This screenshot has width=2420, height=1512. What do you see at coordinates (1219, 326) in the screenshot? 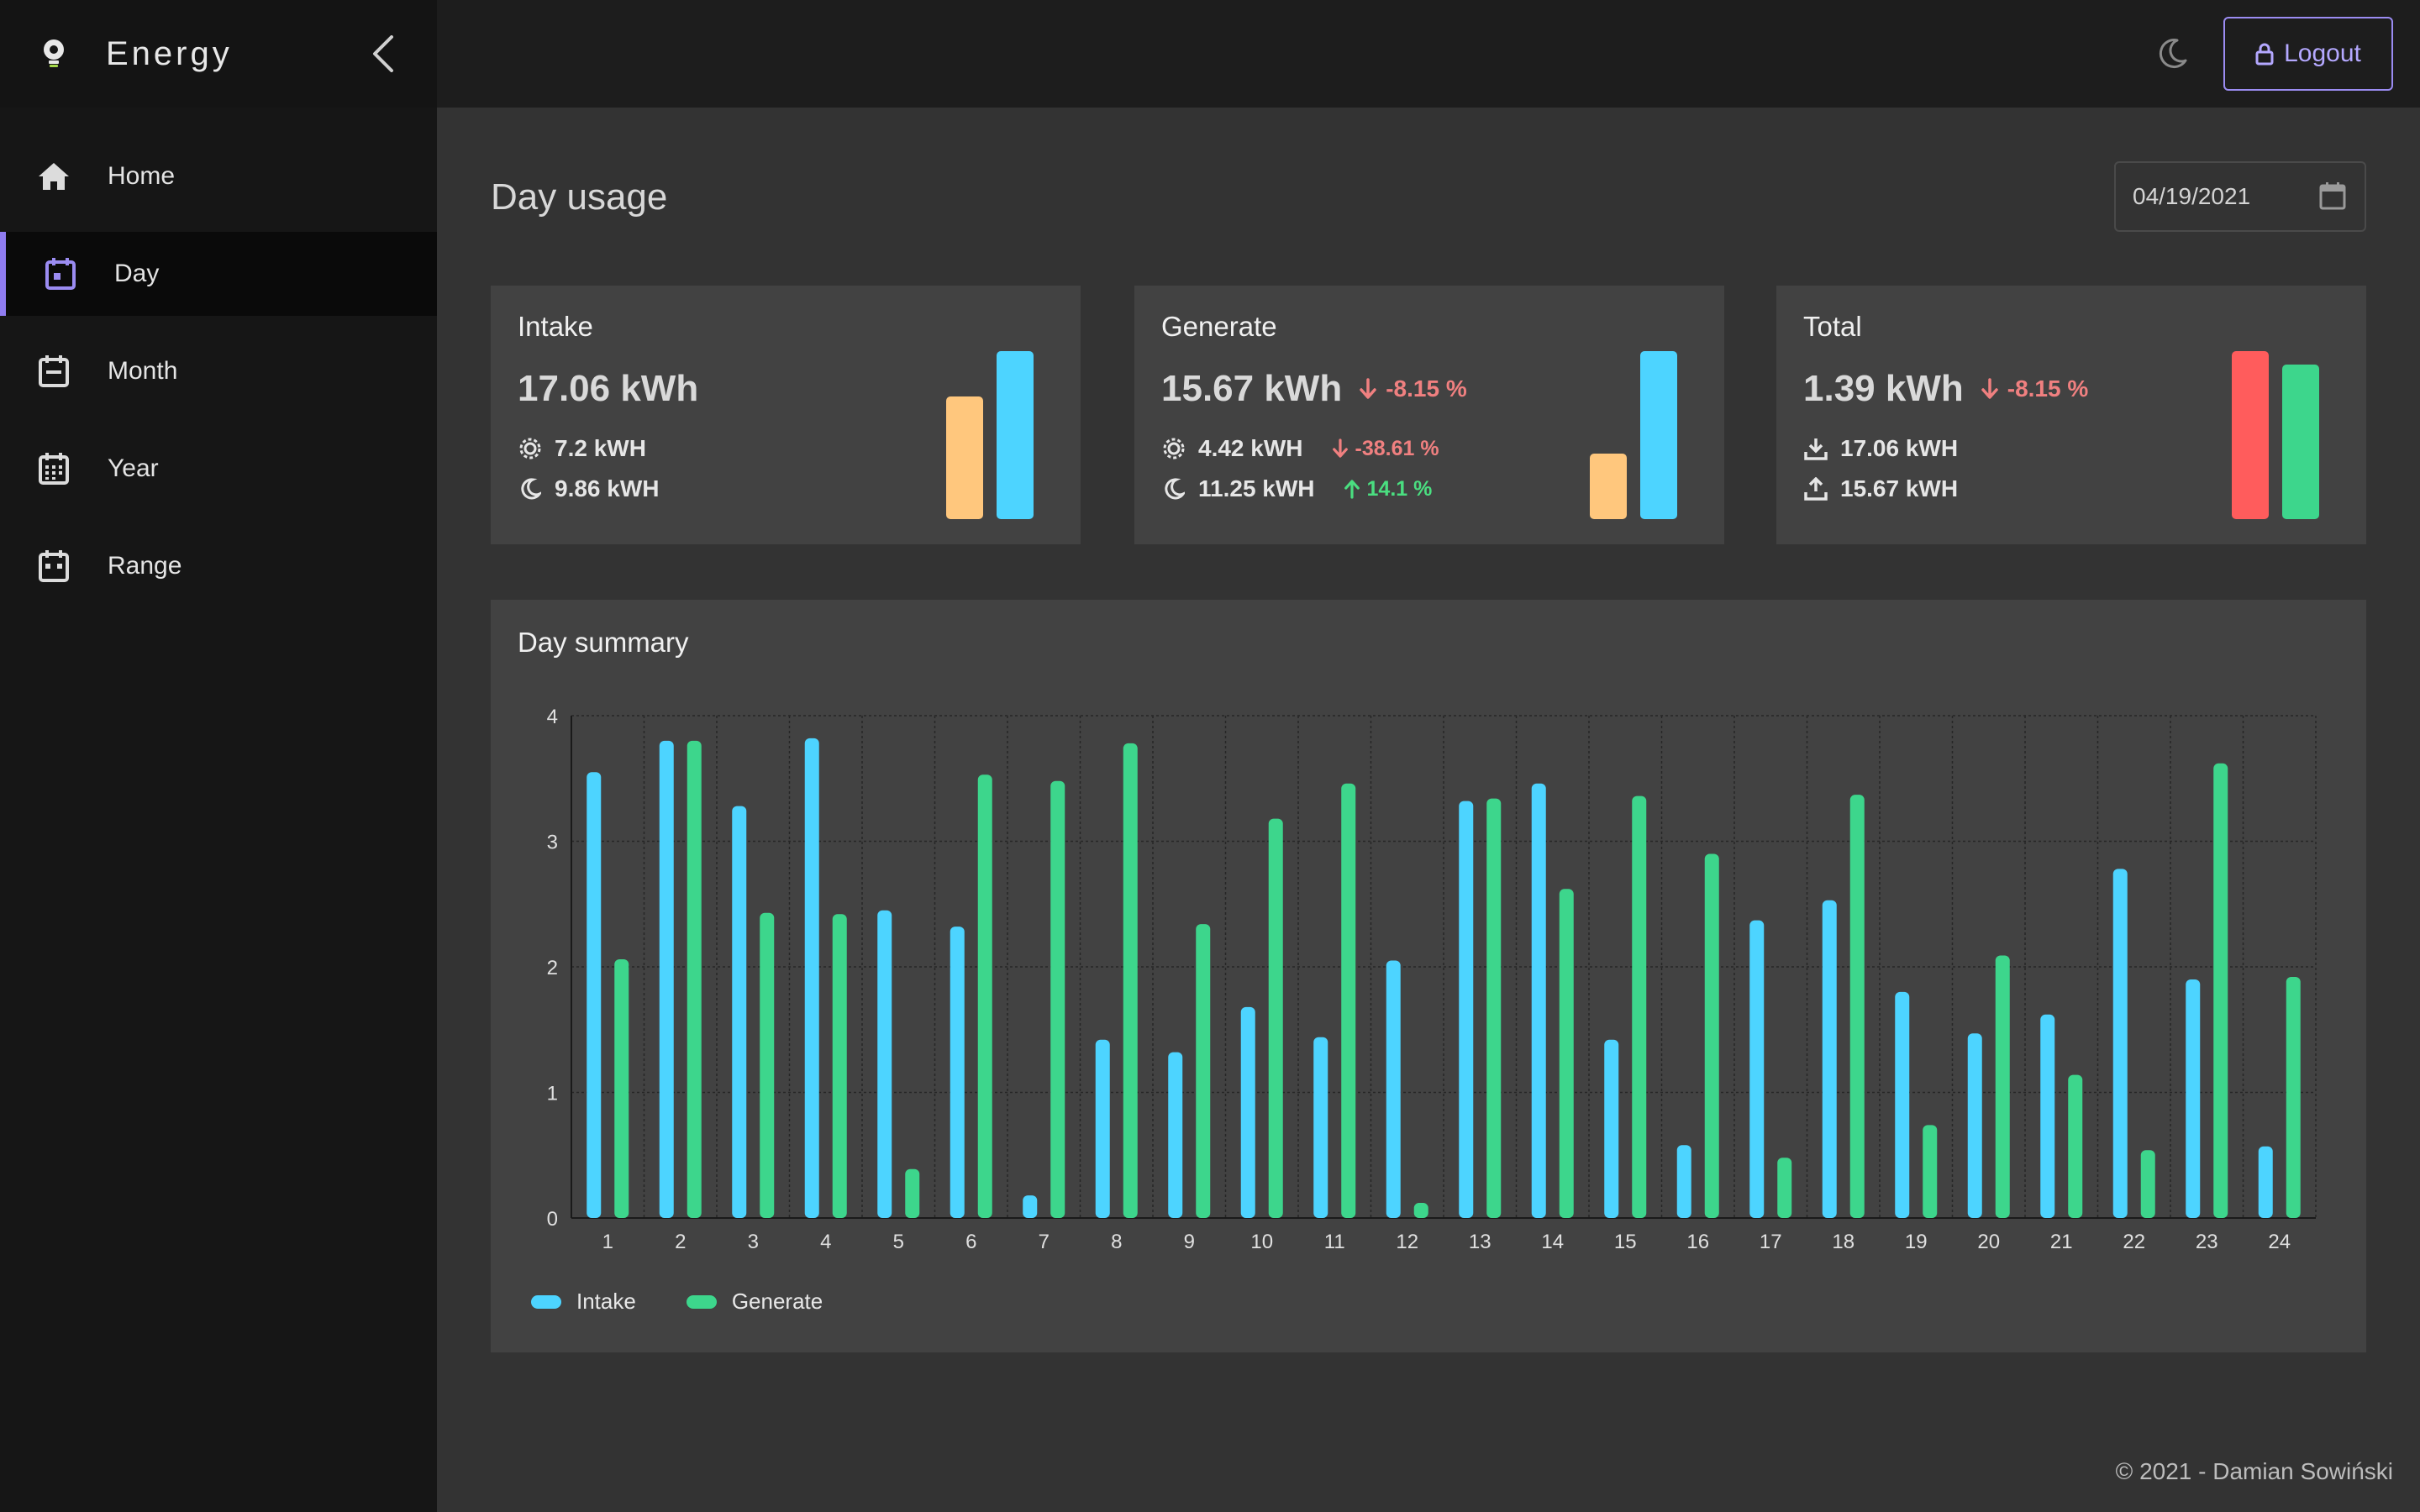
I see `card-title: Generate` at bounding box center [1219, 326].